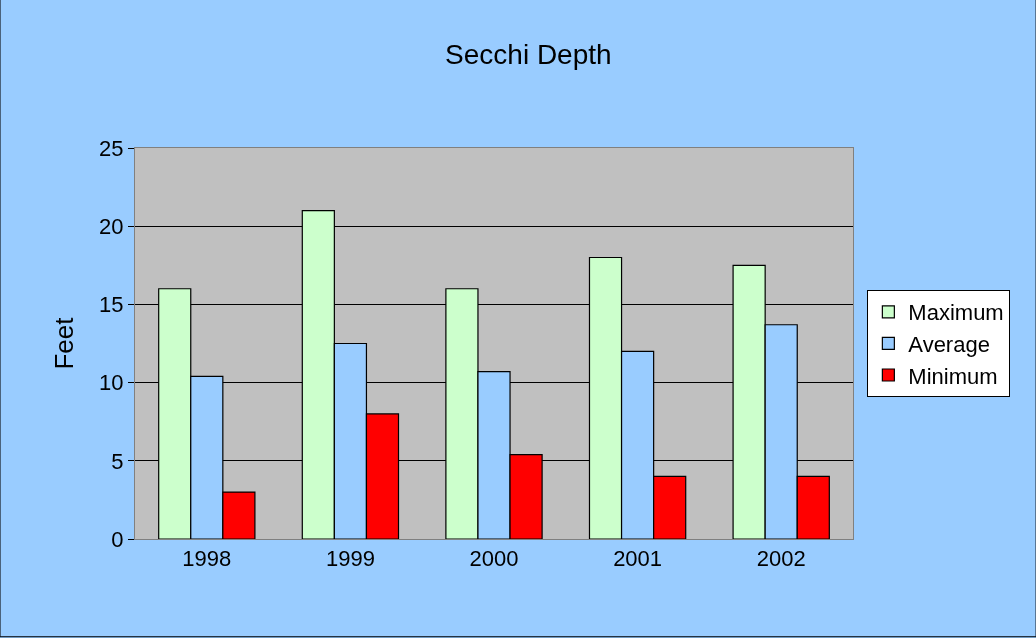 The width and height of the screenshot is (1036, 638). Describe the element at coordinates (528, 55) in the screenshot. I see `chart-title: Secchi Depth` at that location.